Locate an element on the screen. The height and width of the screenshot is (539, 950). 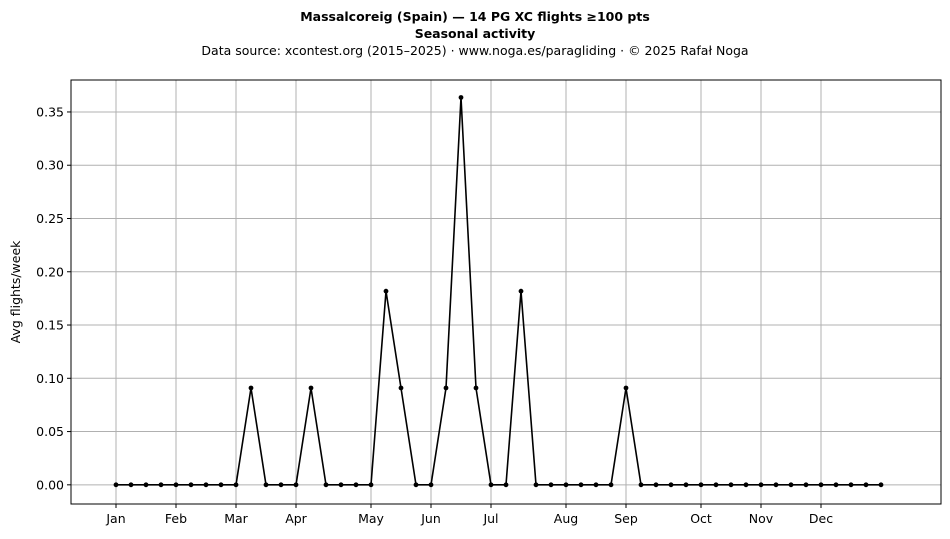
y-tick-label: 0.20 is located at coordinates (50, 271).